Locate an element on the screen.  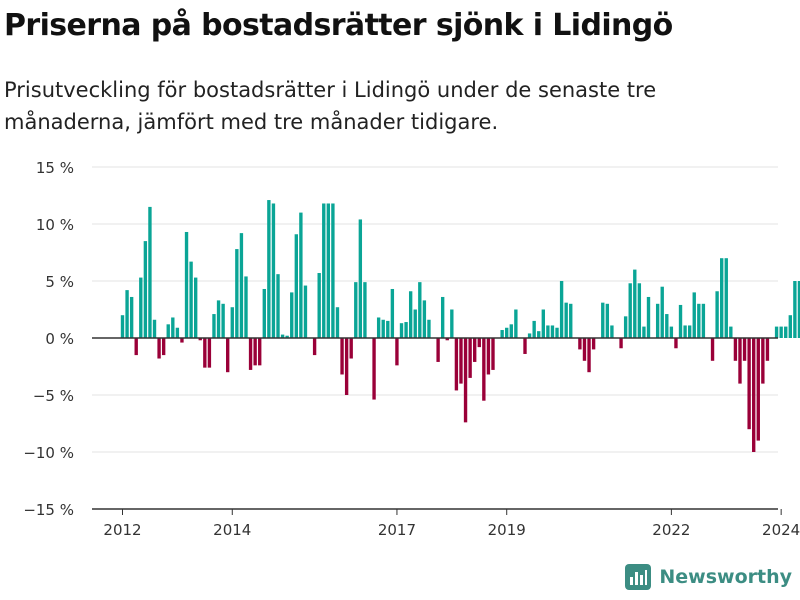
x-tick-label: 2019 is located at coordinates (507, 530).